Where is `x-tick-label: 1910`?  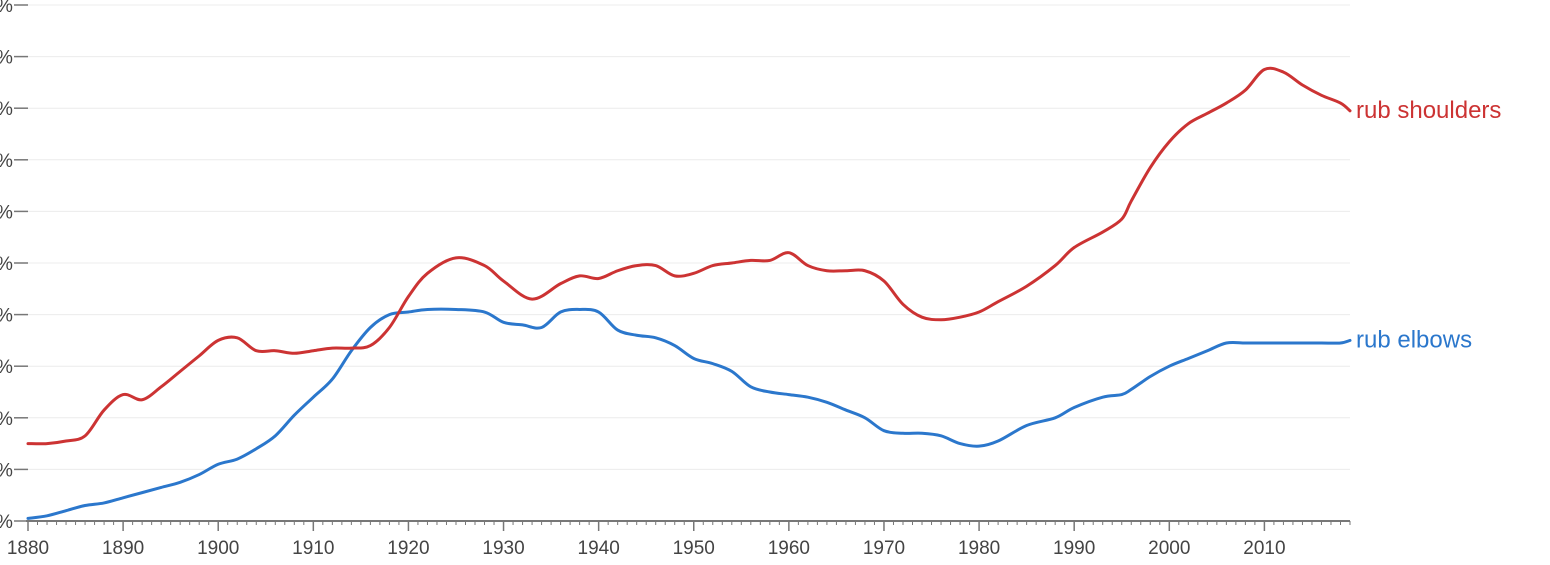
x-tick-label: 1910 is located at coordinates (313, 548).